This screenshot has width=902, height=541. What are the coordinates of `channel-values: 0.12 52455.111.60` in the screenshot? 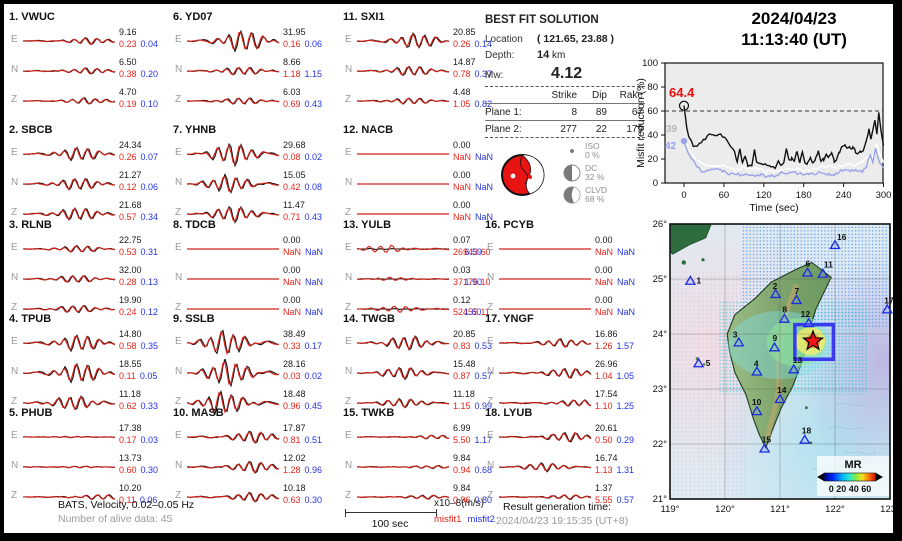 It's located at (471, 306).